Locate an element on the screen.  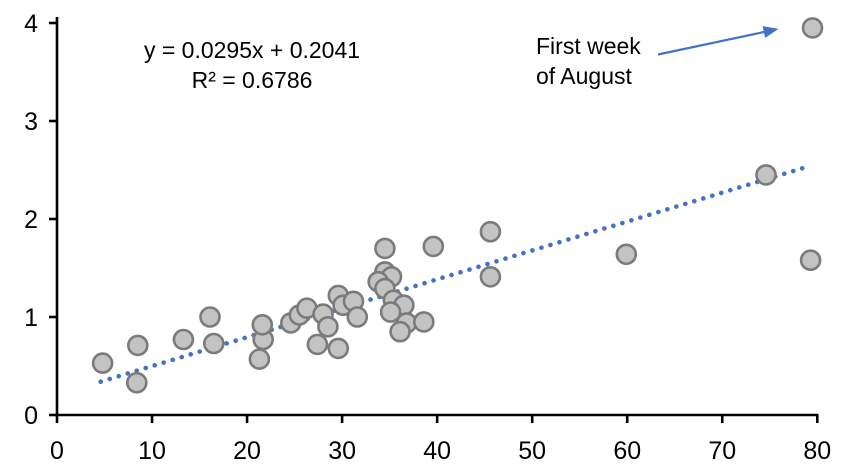
arrow-shaft is located at coordinates (712, 43).